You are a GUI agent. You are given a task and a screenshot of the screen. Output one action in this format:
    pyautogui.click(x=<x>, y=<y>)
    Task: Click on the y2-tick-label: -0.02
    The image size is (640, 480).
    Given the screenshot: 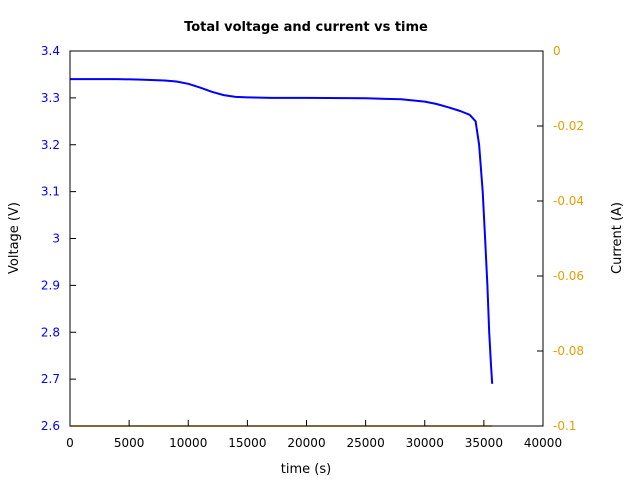 What is the action you would take?
    pyautogui.click(x=568, y=126)
    